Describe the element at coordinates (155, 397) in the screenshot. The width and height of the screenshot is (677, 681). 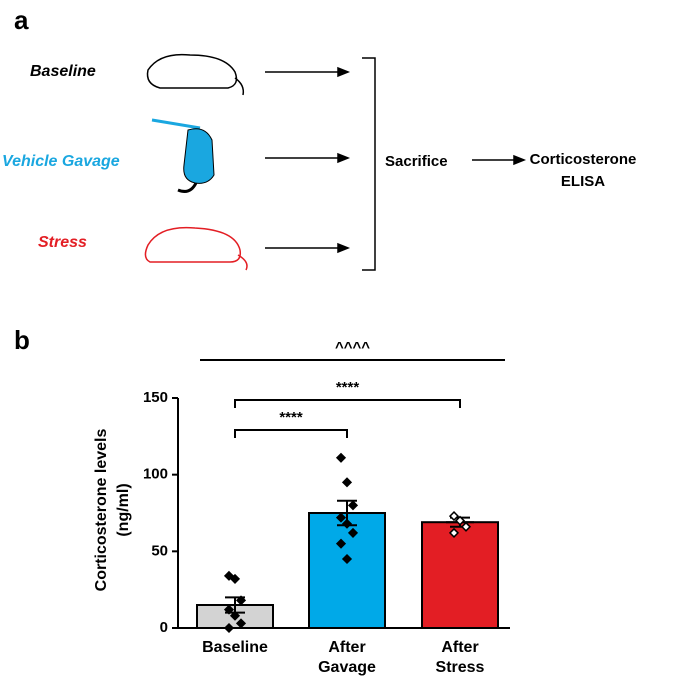
I see `y-tick-label: 150` at that location.